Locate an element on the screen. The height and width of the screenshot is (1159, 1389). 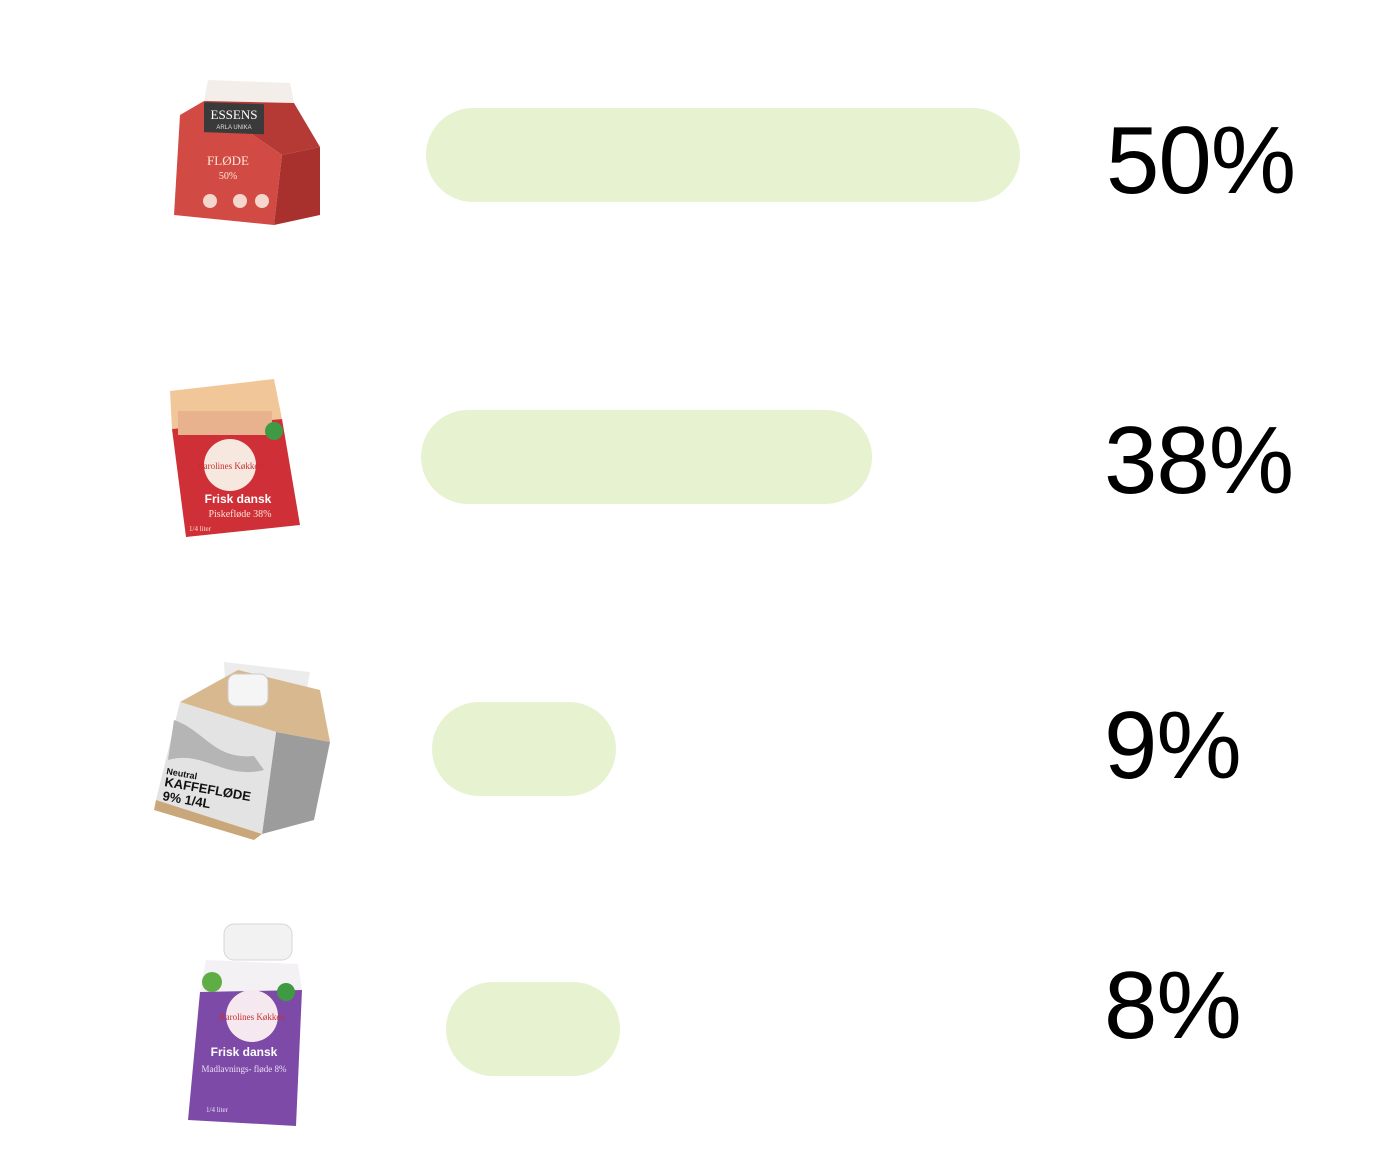
bottle-brand: Karolines Køkken is located at coordinates (252, 1017).